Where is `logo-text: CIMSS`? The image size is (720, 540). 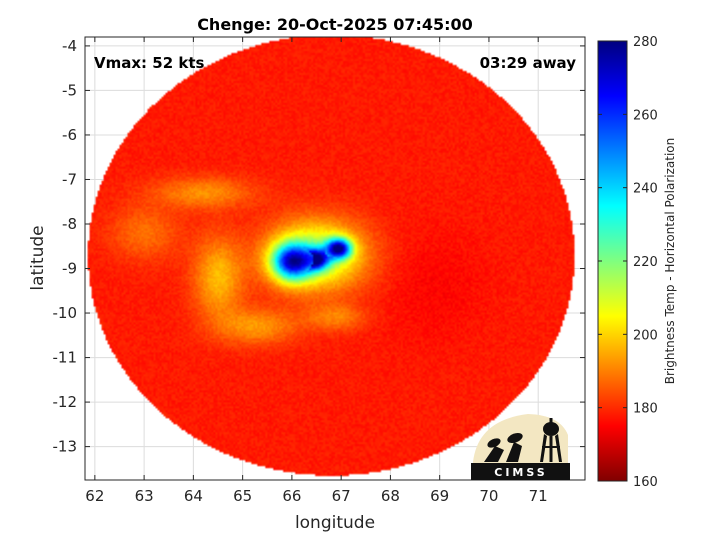 logo-text: CIMSS is located at coordinates (520, 472).